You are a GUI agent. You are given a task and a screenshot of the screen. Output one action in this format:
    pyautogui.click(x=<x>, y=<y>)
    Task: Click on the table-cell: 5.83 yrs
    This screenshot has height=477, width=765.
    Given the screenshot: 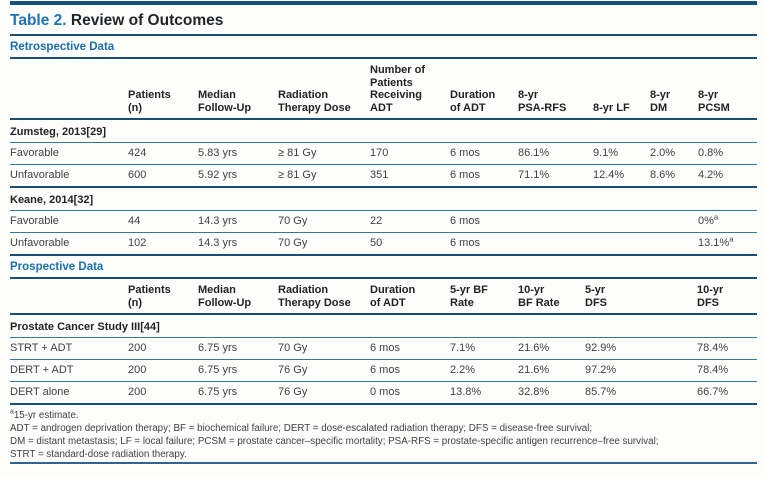 What is the action you would take?
    pyautogui.click(x=238, y=153)
    